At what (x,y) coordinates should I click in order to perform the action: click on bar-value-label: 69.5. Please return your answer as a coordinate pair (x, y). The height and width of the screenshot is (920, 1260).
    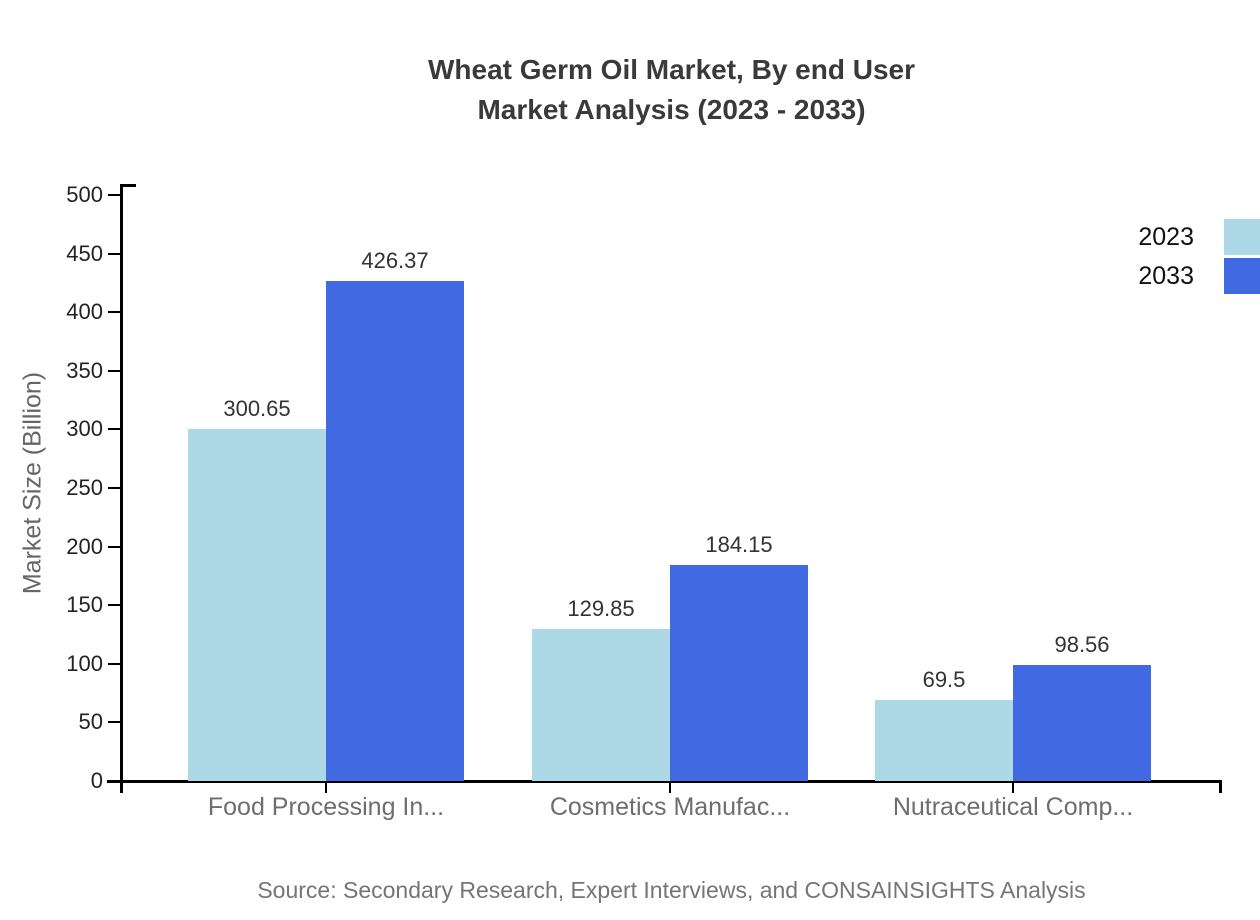
    Looking at the image, I should click on (944, 679).